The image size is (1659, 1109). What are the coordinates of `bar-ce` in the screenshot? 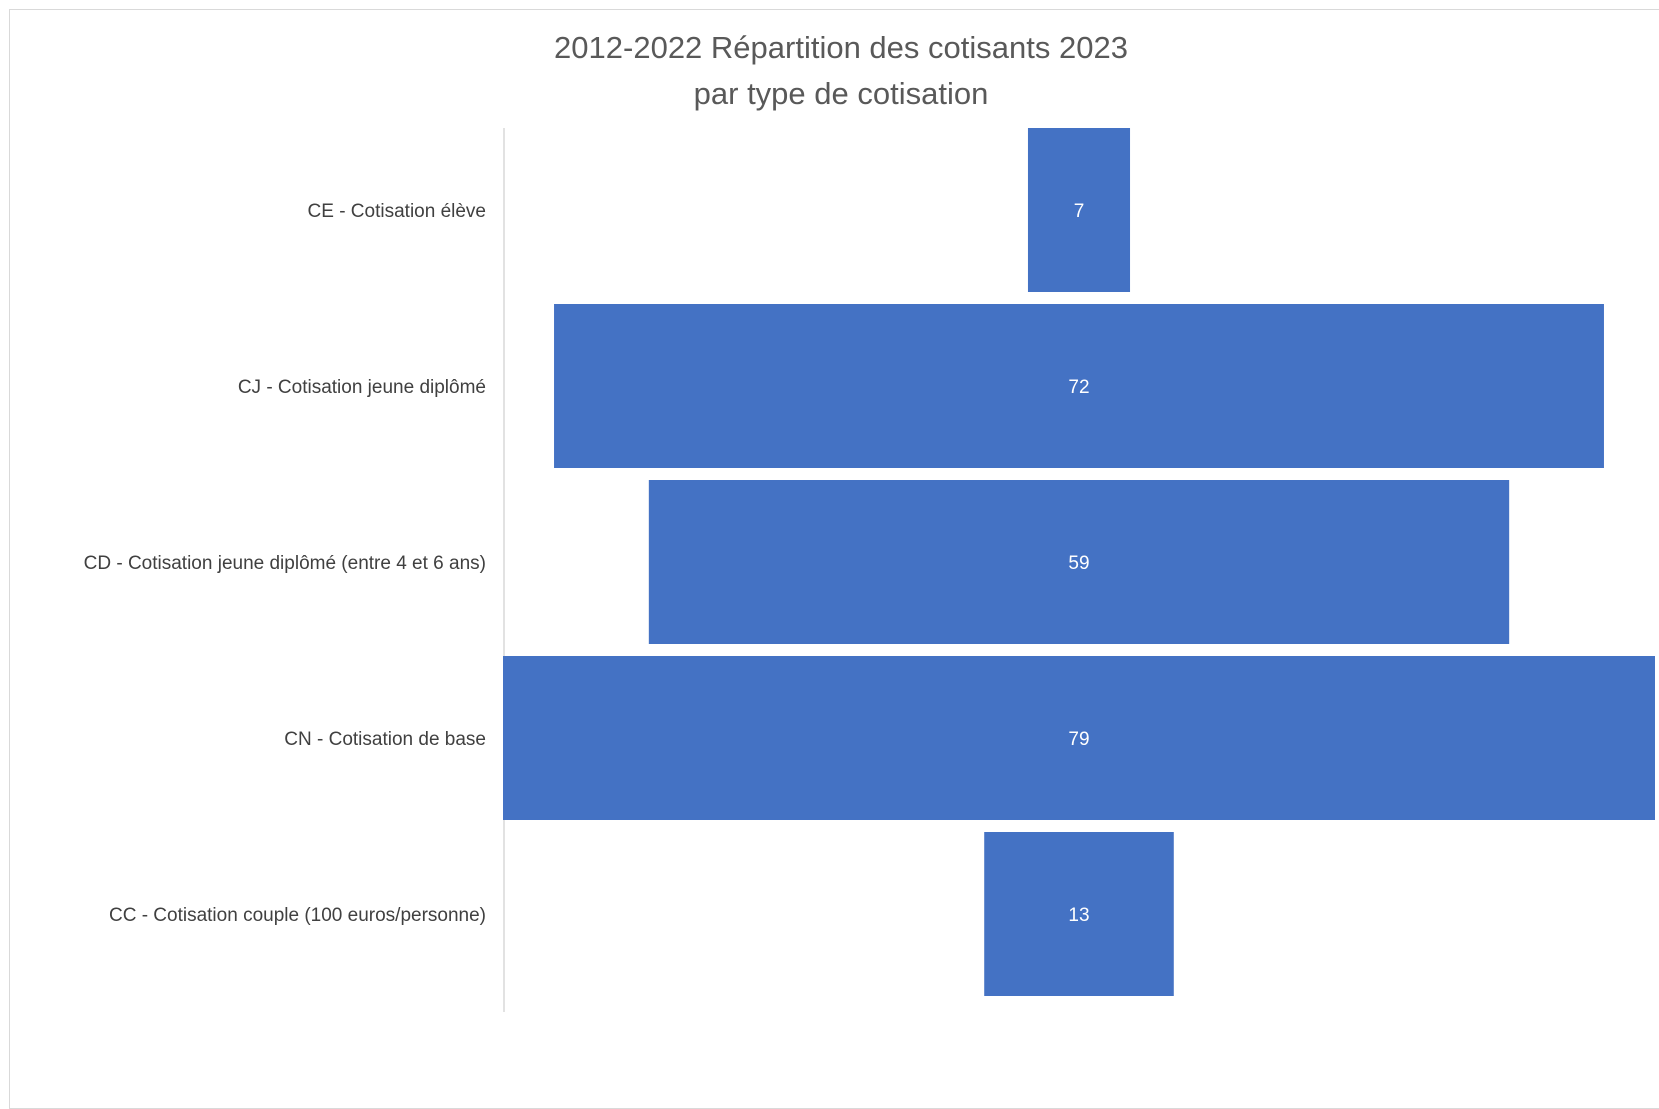 It's located at (1079, 210).